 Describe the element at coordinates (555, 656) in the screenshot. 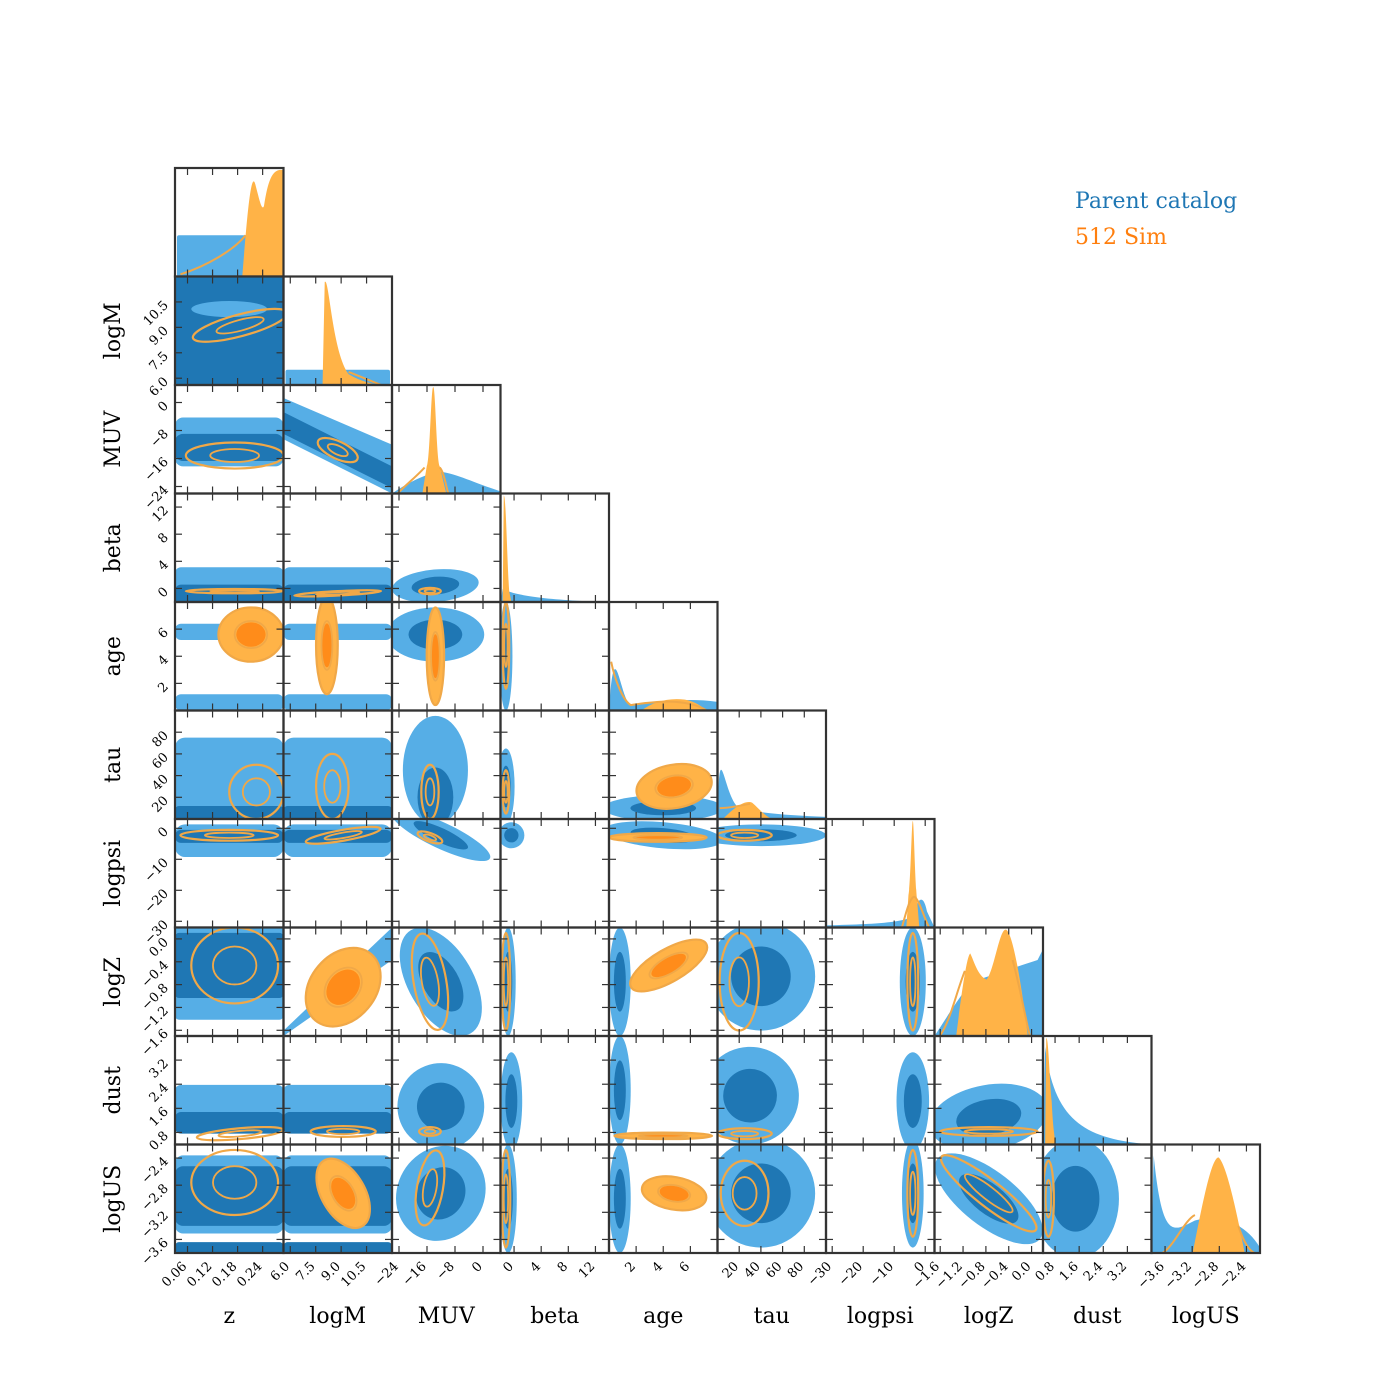

I see `panel-age-beta` at that location.